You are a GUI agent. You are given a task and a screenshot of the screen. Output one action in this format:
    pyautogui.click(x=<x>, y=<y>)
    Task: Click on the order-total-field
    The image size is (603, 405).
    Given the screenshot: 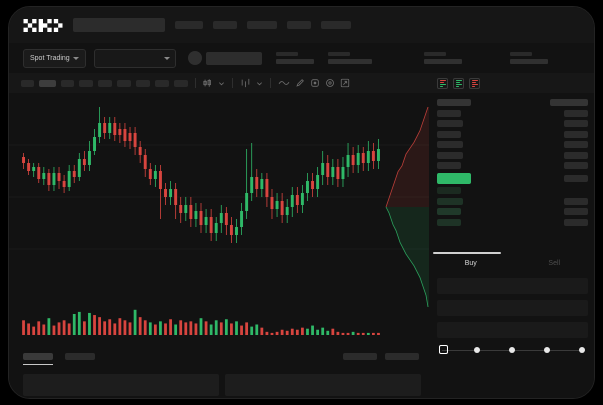 What is the action you would take?
    pyautogui.click(x=512, y=330)
    